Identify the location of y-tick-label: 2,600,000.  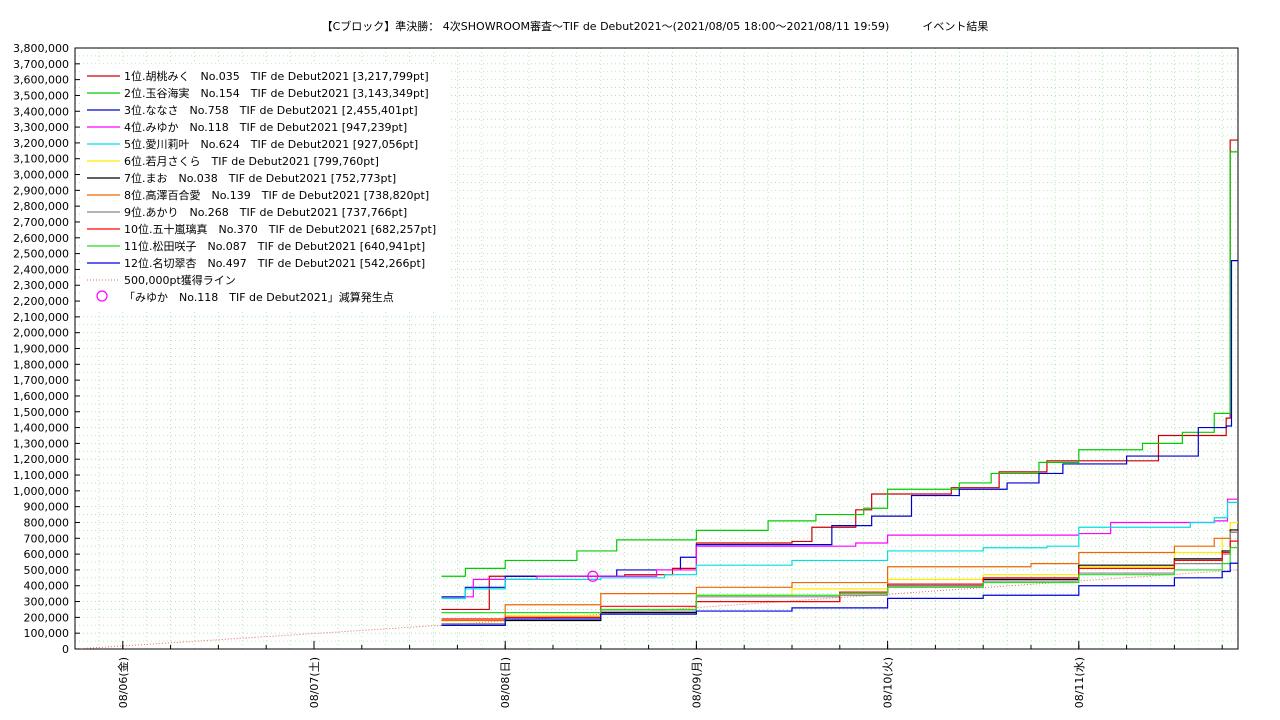
(41, 238).